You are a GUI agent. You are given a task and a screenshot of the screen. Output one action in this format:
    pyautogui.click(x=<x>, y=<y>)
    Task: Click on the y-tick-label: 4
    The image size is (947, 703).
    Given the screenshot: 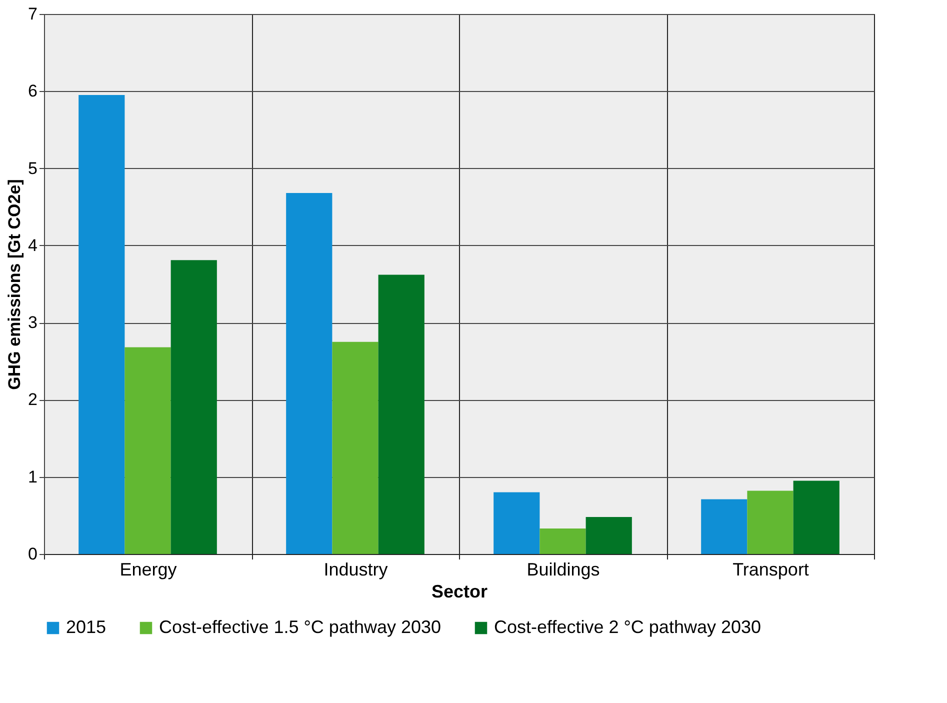 What is the action you would take?
    pyautogui.click(x=33, y=245)
    